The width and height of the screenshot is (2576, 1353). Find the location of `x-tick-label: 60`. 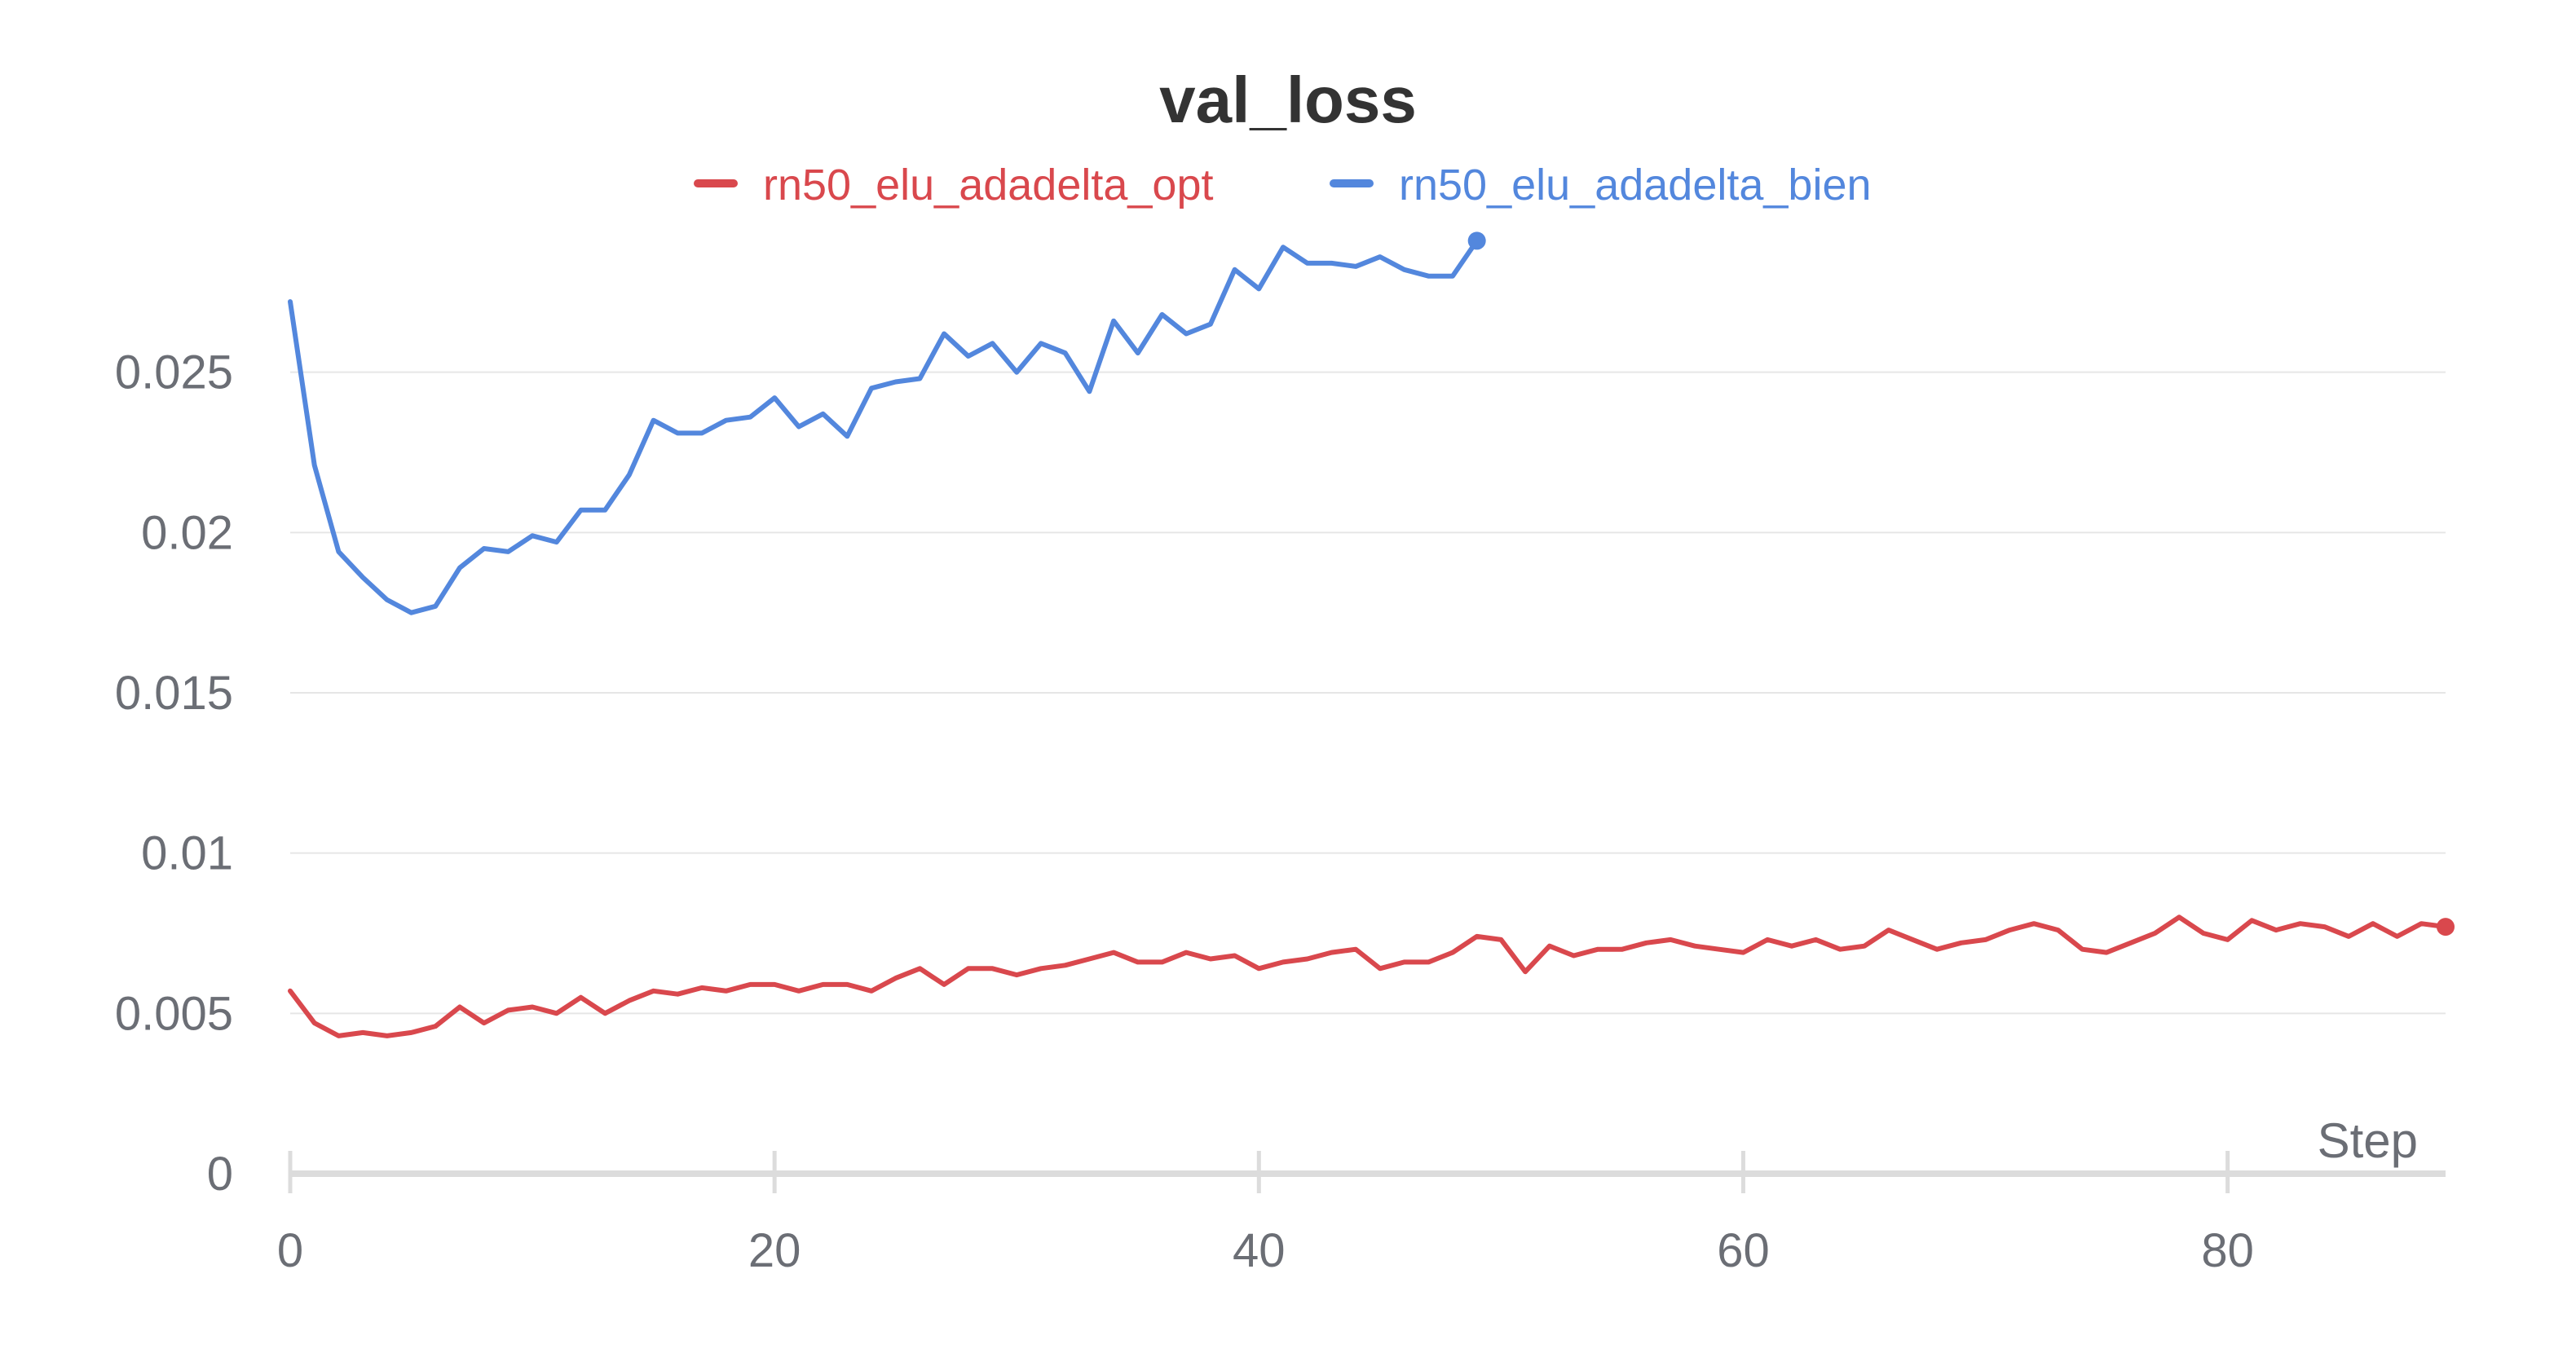

x-tick-label: 60 is located at coordinates (1743, 1250).